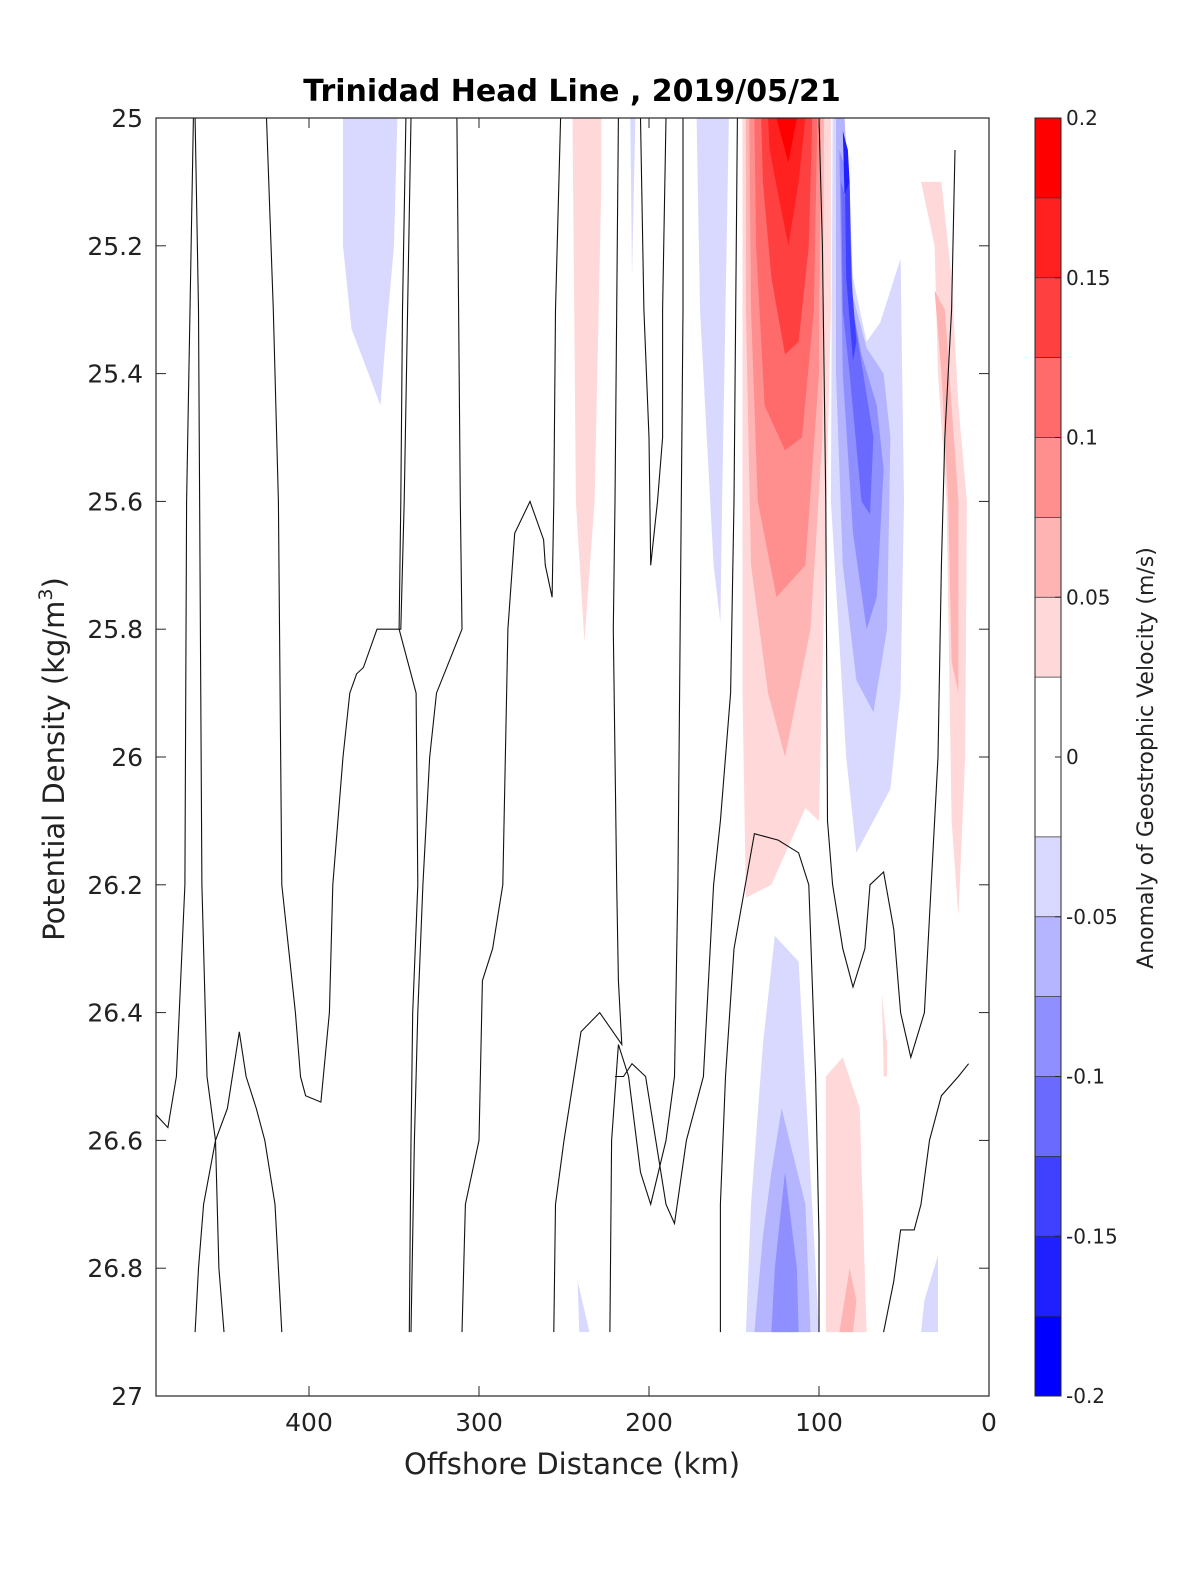  What do you see at coordinates (115, 374) in the screenshot?
I see `y-tick-label: 25.4` at bounding box center [115, 374].